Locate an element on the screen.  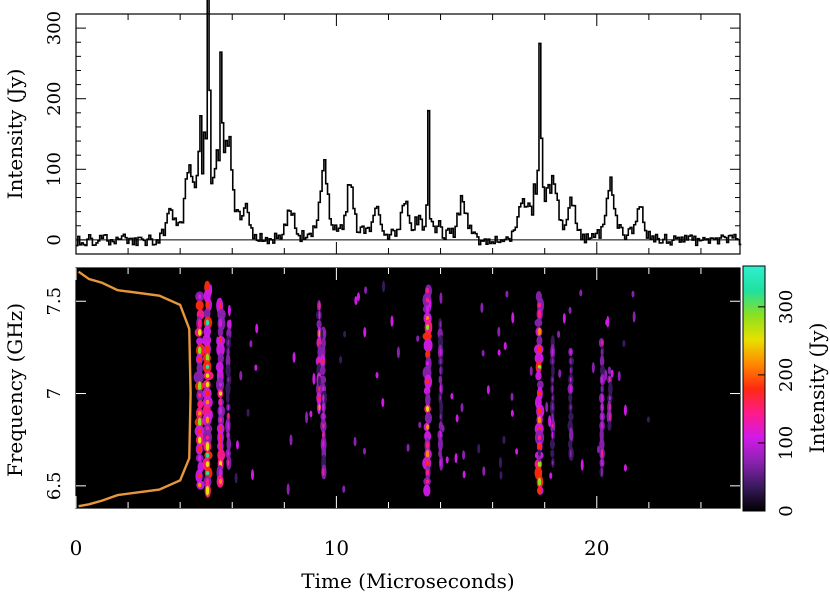
colorbar-tick-label: 100 is located at coordinates (786, 443).